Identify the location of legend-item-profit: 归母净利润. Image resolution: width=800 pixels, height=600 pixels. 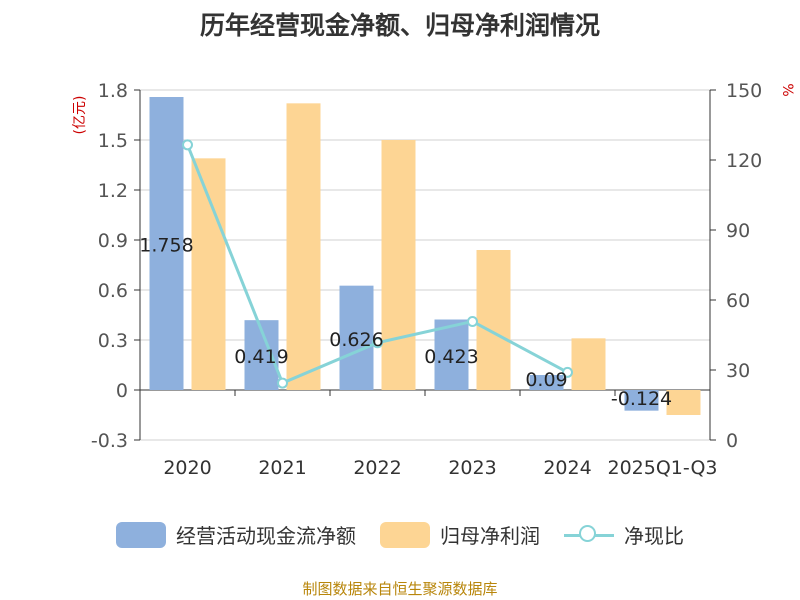
(460, 534).